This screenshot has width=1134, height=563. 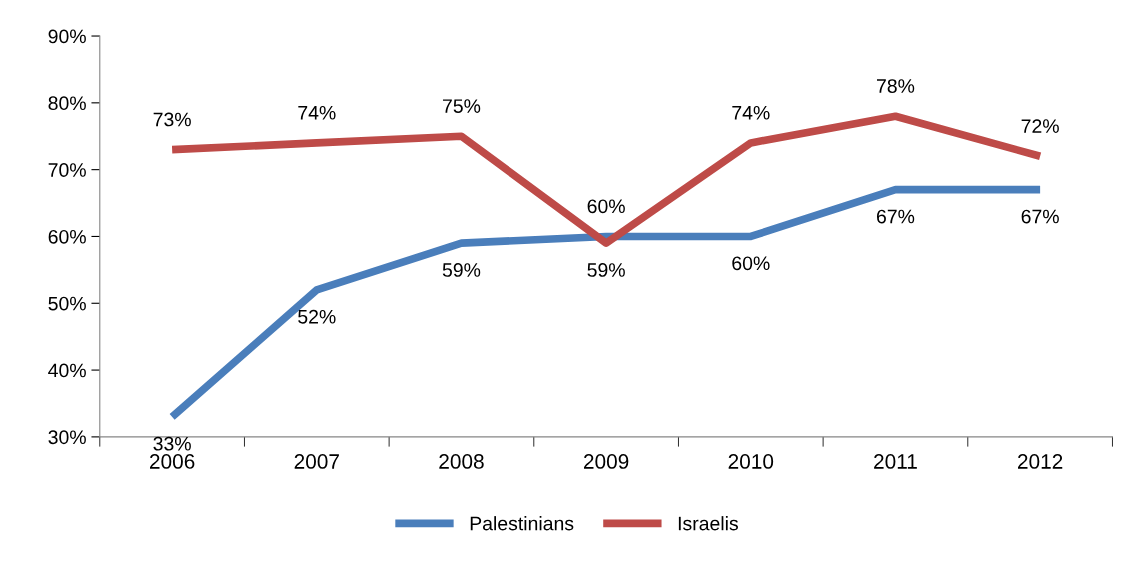 What do you see at coordinates (895, 86) in the screenshot?
I see `data-label: 78%` at bounding box center [895, 86].